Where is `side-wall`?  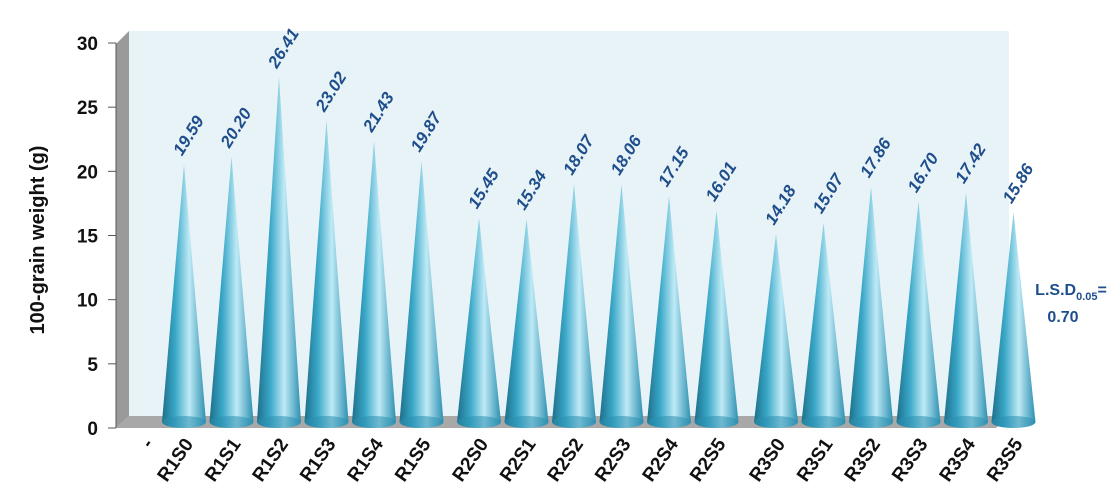 side-wall is located at coordinates (122, 229).